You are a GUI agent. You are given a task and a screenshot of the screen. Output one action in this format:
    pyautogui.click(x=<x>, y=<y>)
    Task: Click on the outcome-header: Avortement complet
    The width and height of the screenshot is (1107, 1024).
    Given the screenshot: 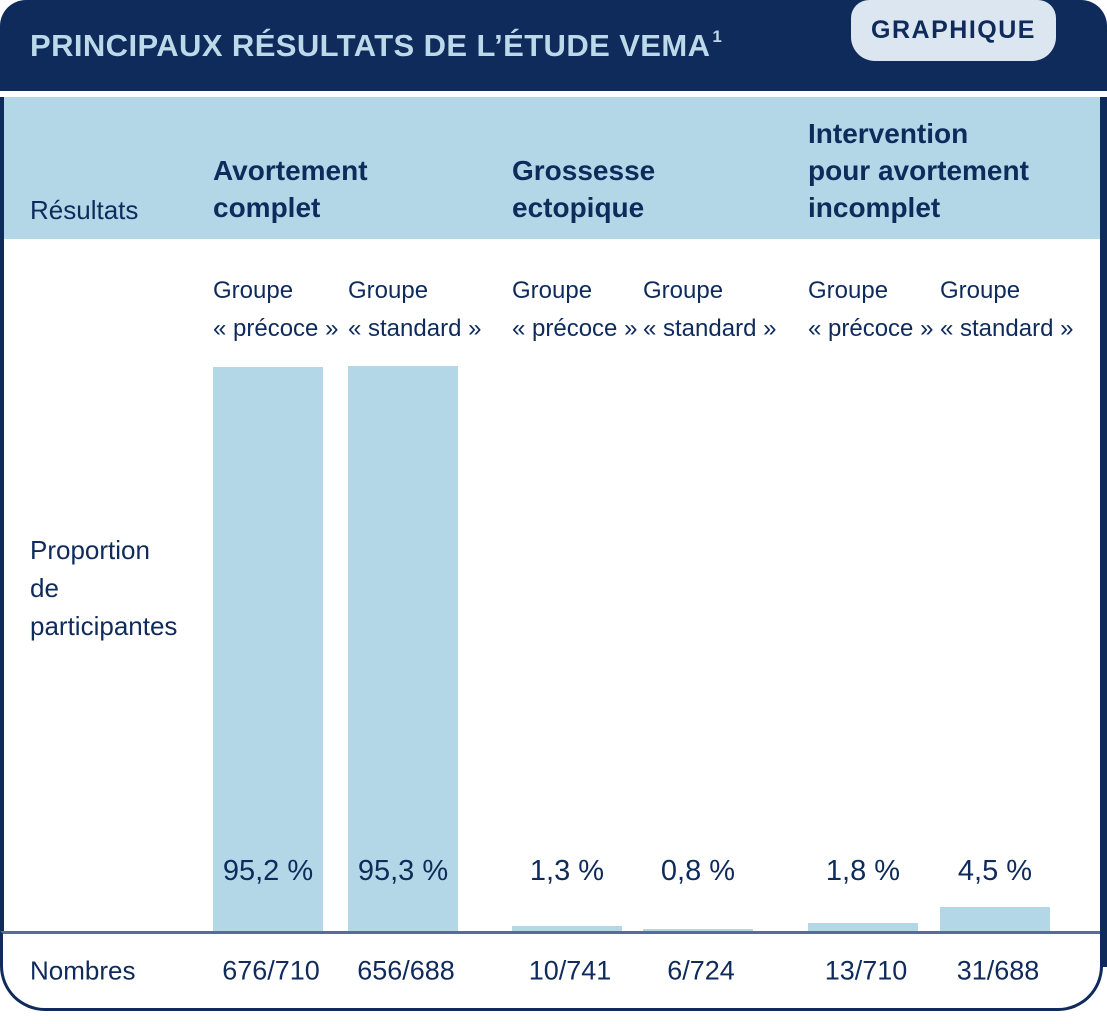 What is the action you would take?
    pyautogui.click(x=290, y=189)
    